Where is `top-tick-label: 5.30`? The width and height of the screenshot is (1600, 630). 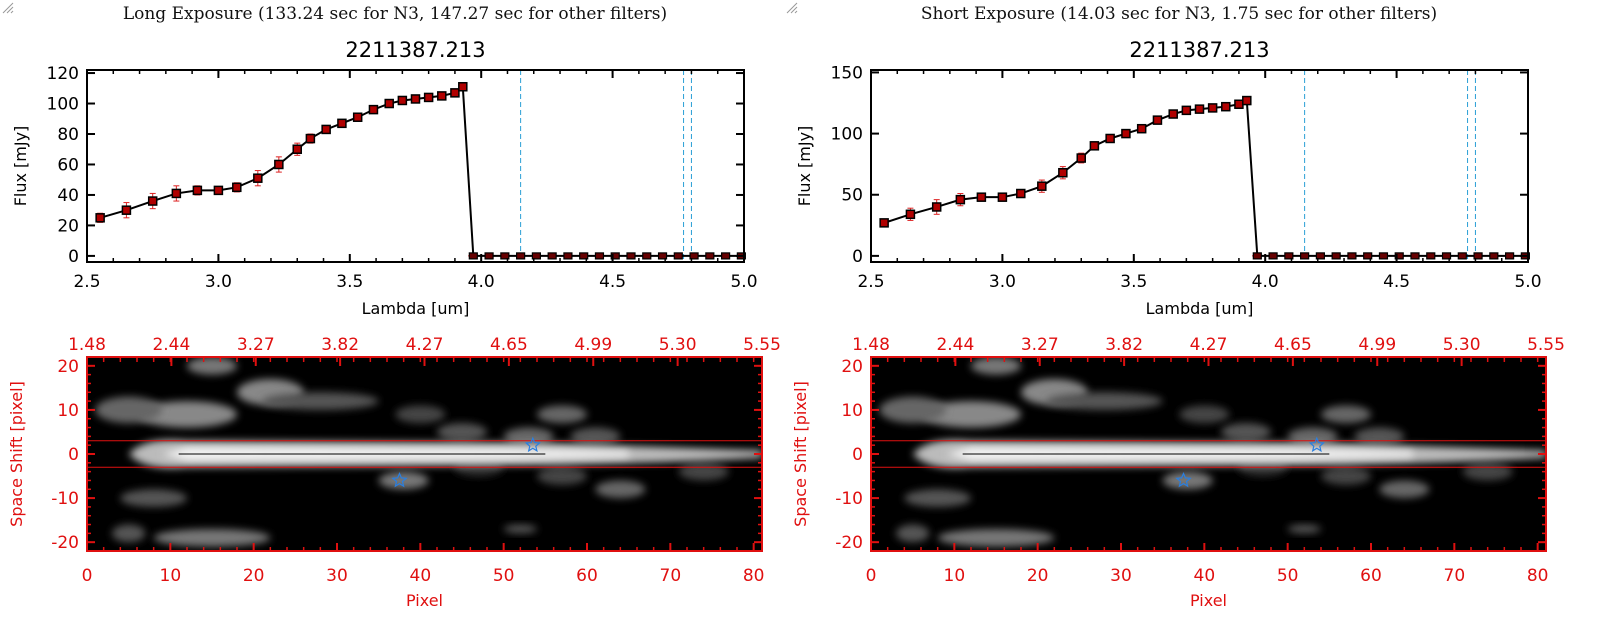
top-tick-label: 5.30 is located at coordinates (1462, 345).